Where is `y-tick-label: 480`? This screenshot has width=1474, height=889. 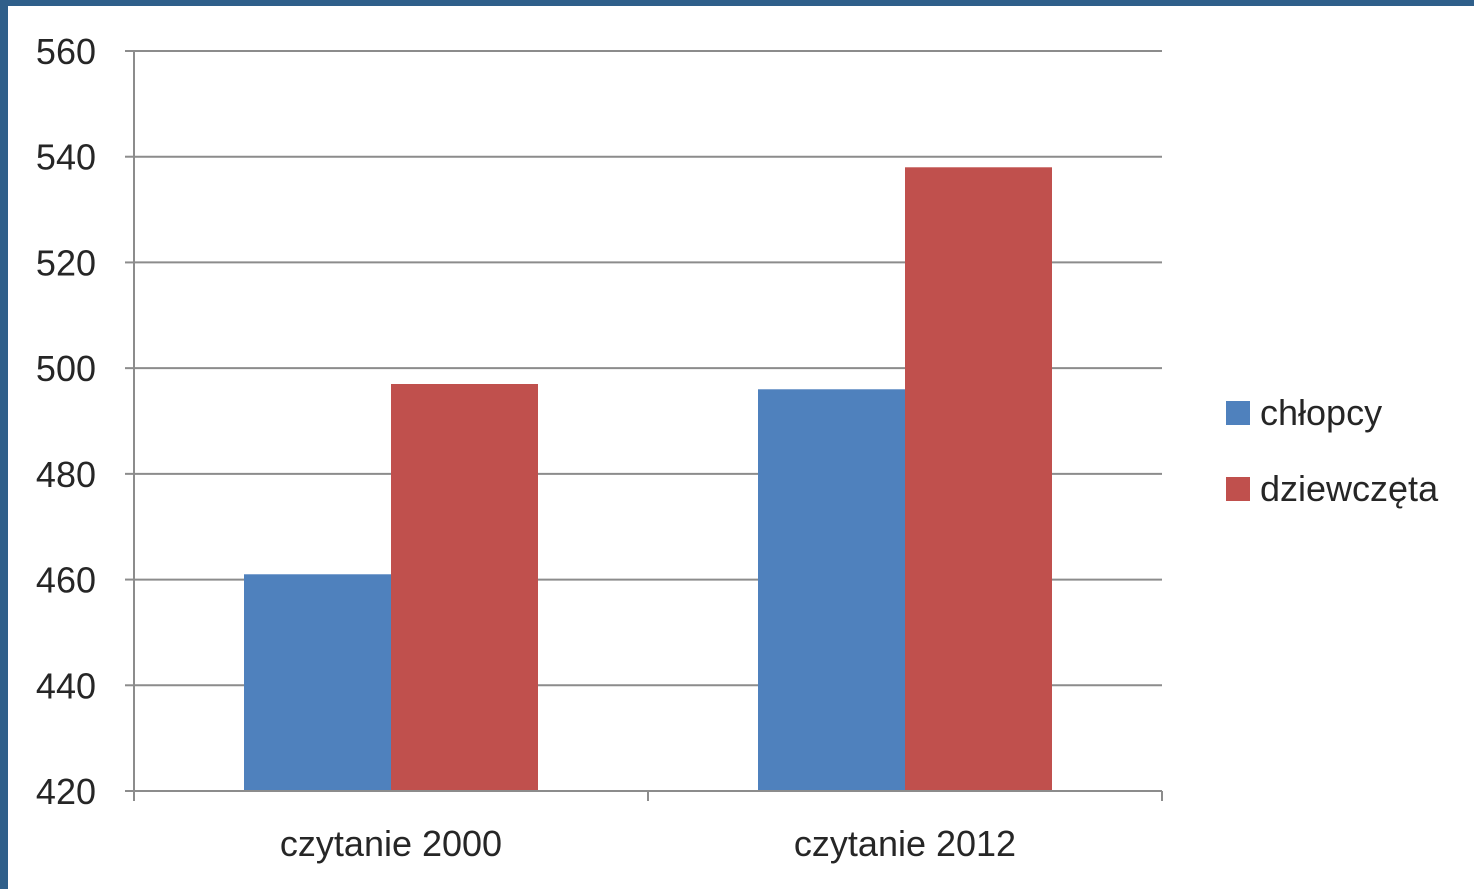
y-tick-label: 480 is located at coordinates (66, 474).